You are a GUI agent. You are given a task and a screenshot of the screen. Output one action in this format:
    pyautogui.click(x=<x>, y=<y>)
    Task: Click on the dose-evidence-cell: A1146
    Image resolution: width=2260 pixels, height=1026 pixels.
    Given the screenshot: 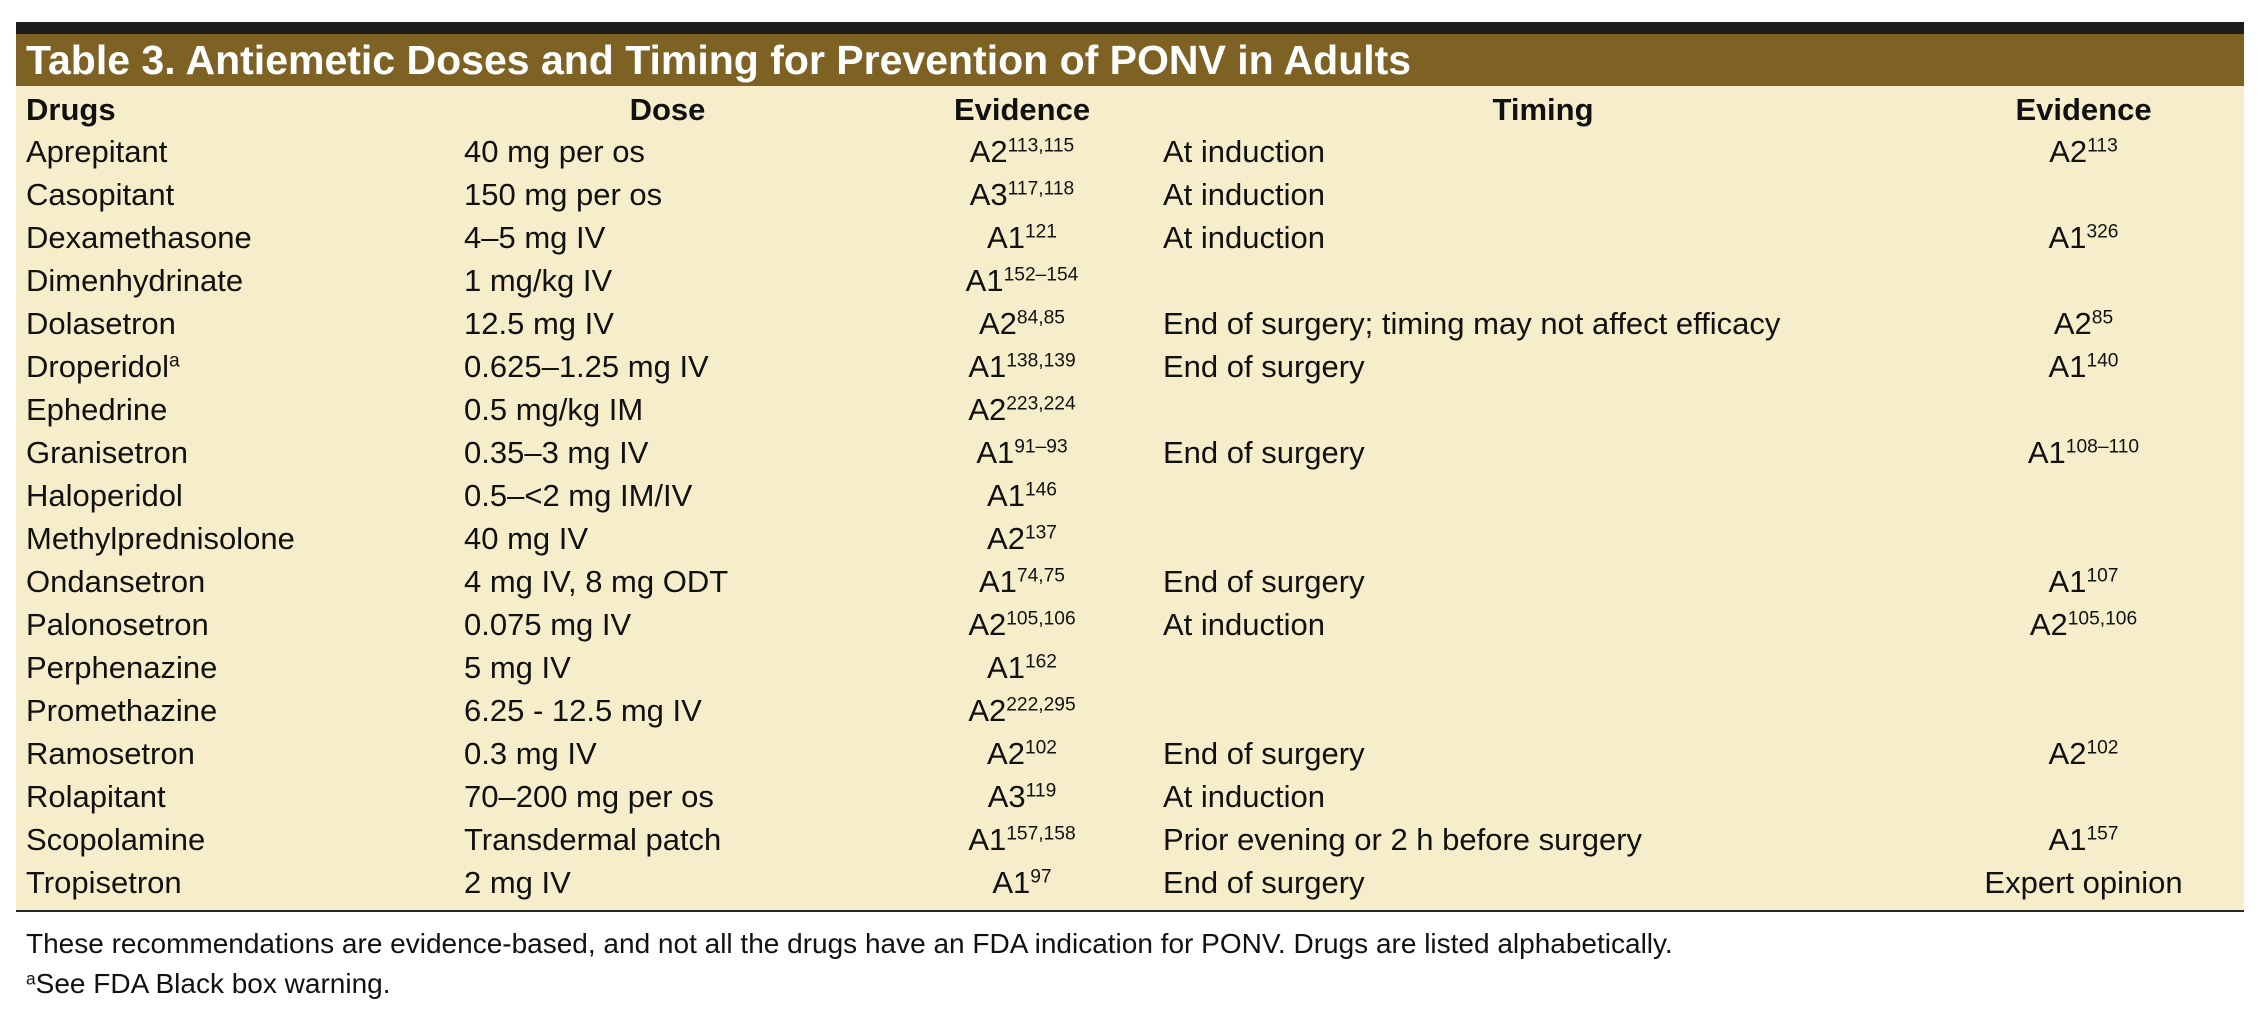 What is the action you would take?
    pyautogui.click(x=1022, y=496)
    